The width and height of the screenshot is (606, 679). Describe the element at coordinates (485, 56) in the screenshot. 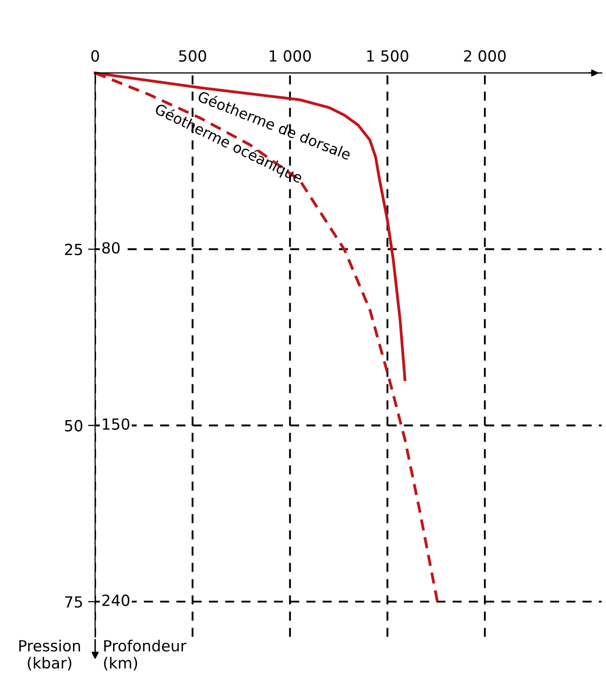

I see `x-tick-label: 2 000` at that location.